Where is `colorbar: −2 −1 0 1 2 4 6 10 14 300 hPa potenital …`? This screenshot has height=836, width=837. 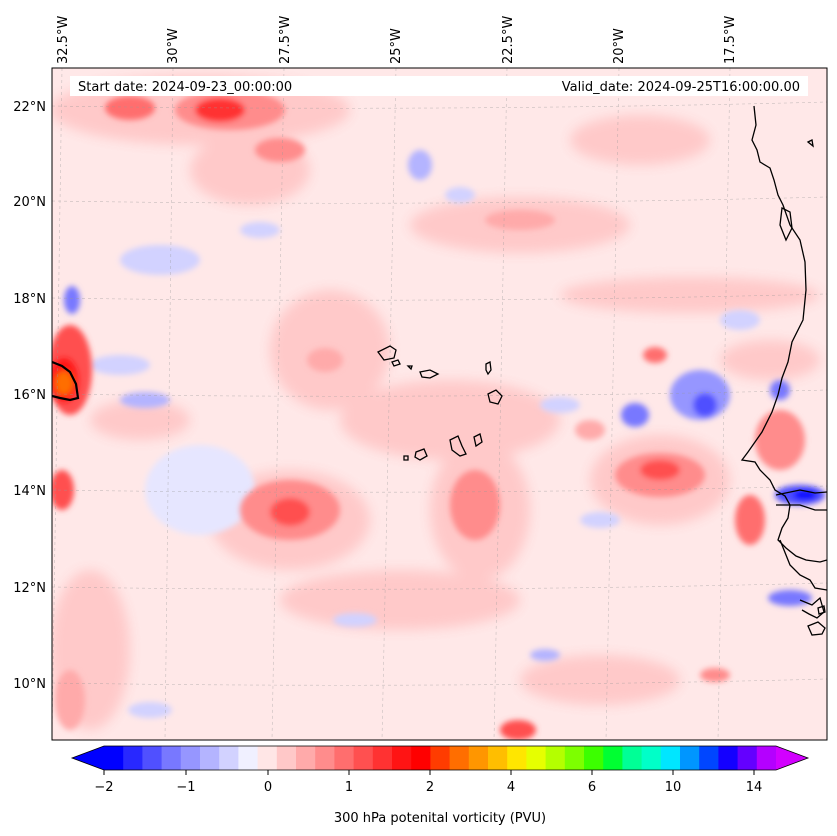
colorbar: −2 −1 0 1 2 4 6 10 14 300 hPa potenital … is located at coordinates (440, 785).